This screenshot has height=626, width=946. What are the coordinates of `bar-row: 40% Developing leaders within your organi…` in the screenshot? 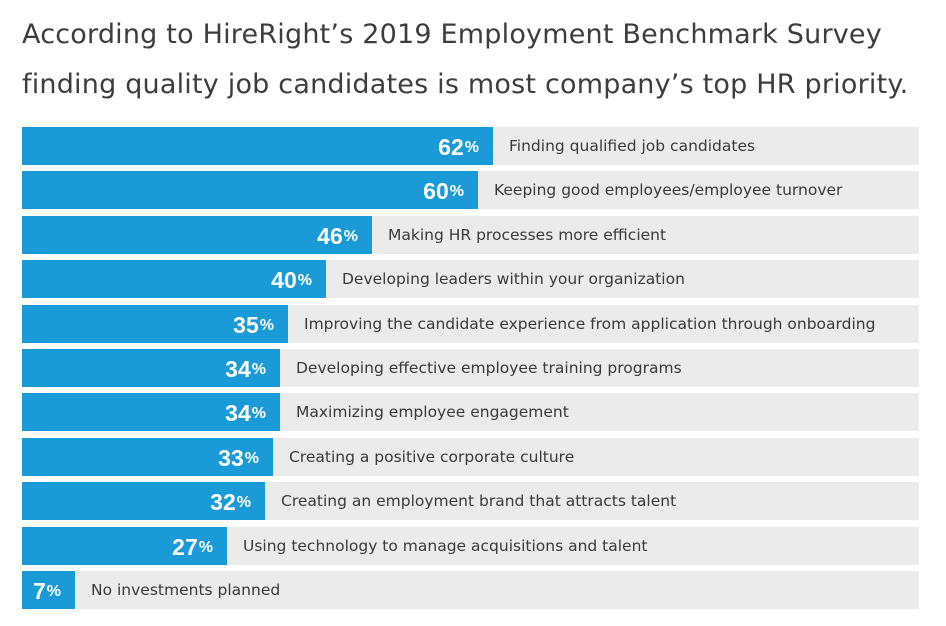 It's located at (470, 279).